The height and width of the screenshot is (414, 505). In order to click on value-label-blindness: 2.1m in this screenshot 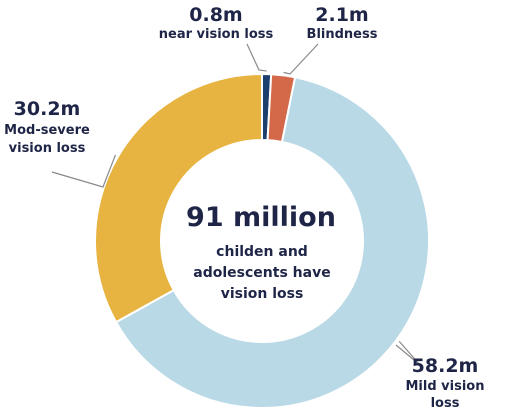, I will do `click(341, 15)`.